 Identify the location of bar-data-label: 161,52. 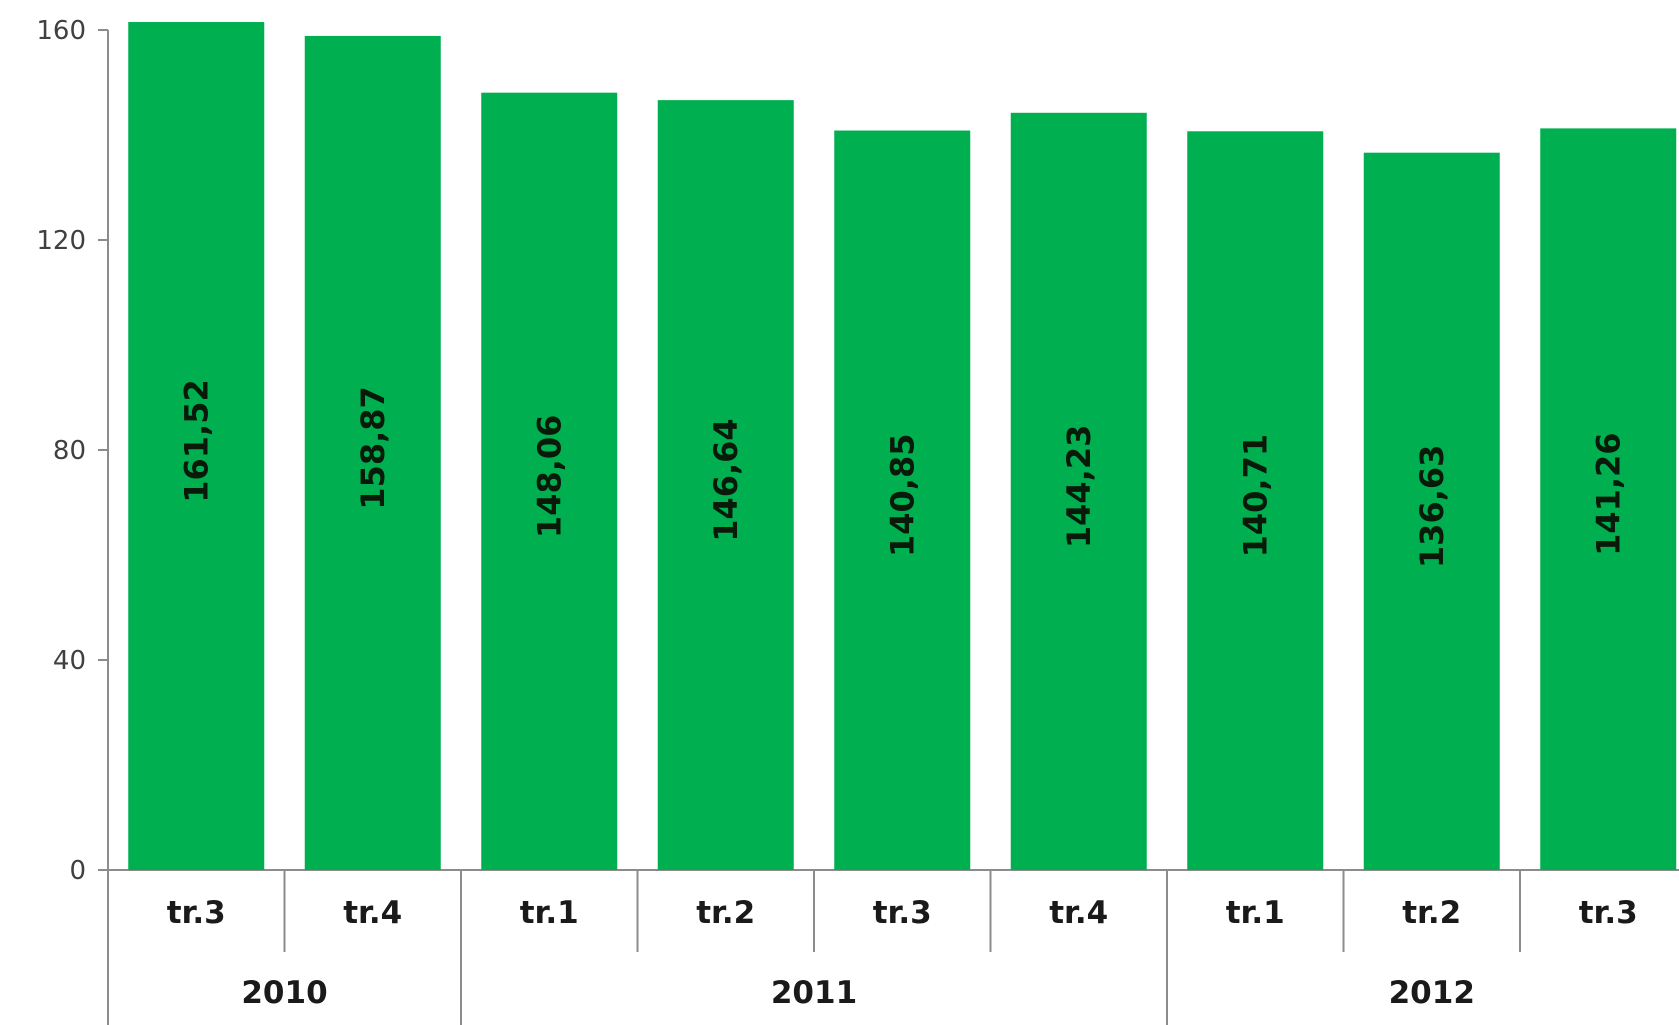
(196, 440).